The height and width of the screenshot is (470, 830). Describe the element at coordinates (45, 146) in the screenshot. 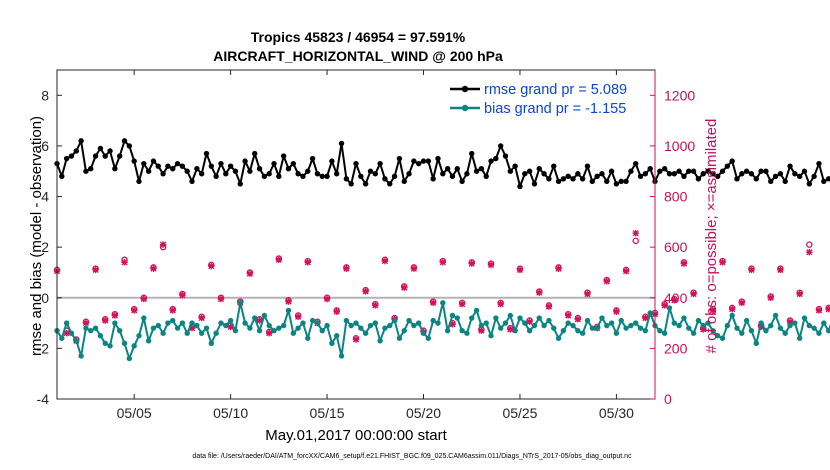

I see `y-left-tick-label: 6` at that location.